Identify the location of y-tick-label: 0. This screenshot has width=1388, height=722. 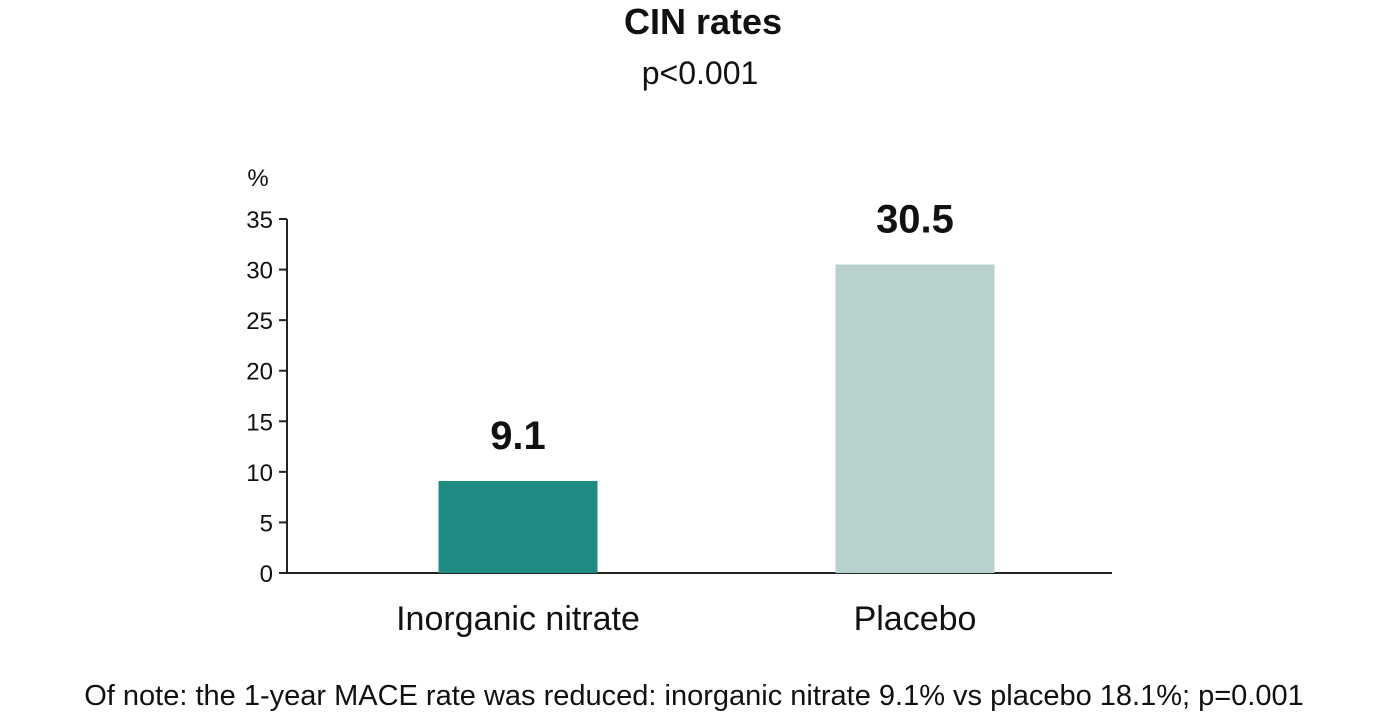
(266, 574).